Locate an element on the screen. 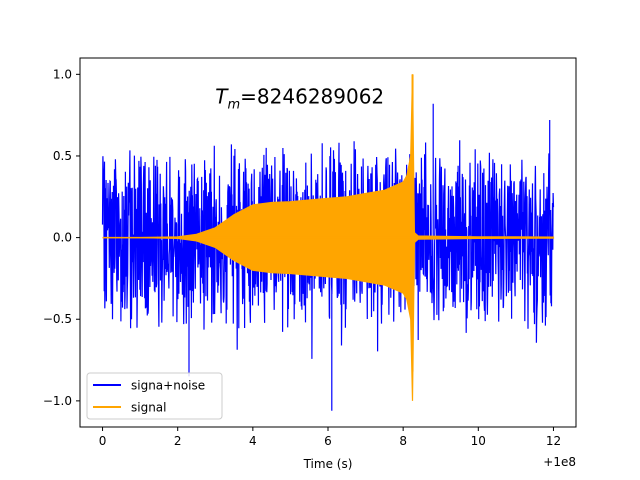 Image resolution: width=640 pixels, height=480 pixels. x-tick-label: 4 is located at coordinates (253, 441).